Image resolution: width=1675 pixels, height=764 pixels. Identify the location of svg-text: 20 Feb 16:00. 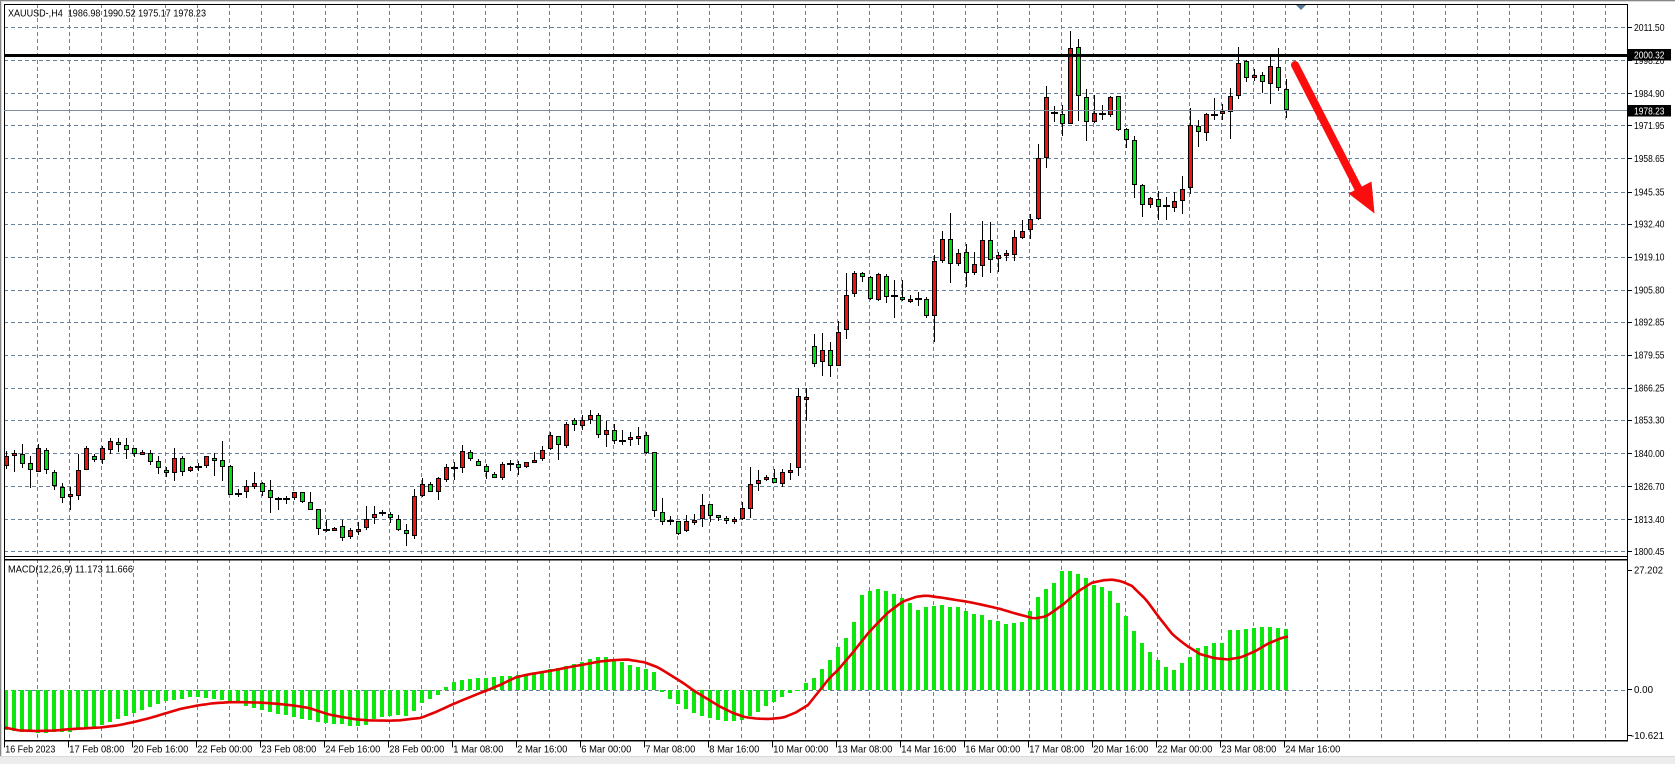
(160, 750).